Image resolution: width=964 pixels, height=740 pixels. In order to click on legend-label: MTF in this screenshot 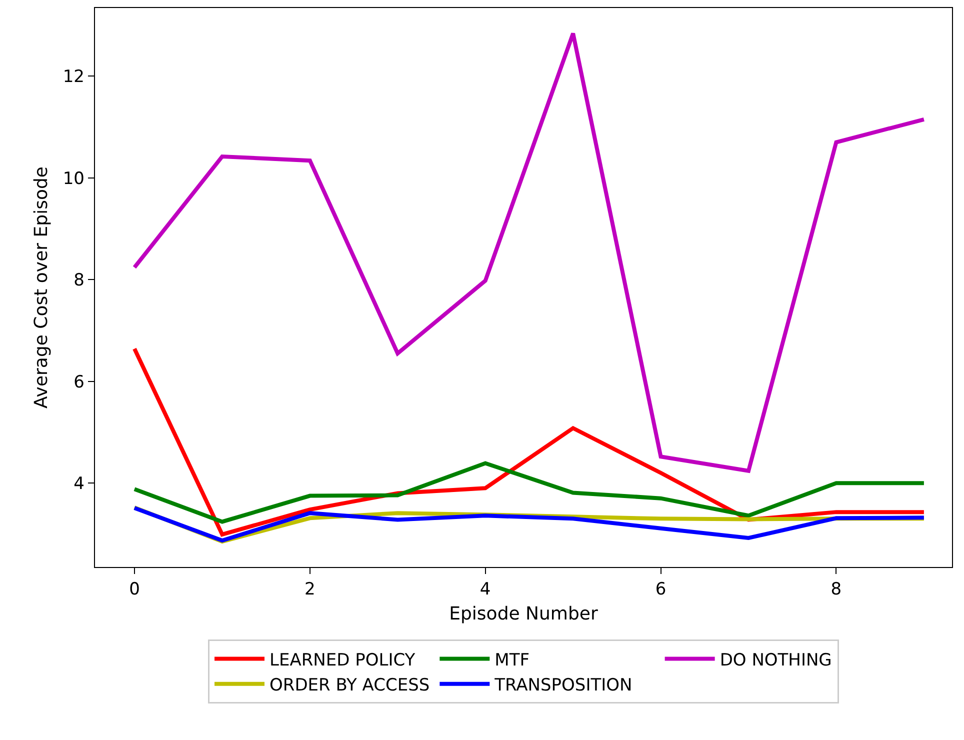, I will do `click(512, 660)`.